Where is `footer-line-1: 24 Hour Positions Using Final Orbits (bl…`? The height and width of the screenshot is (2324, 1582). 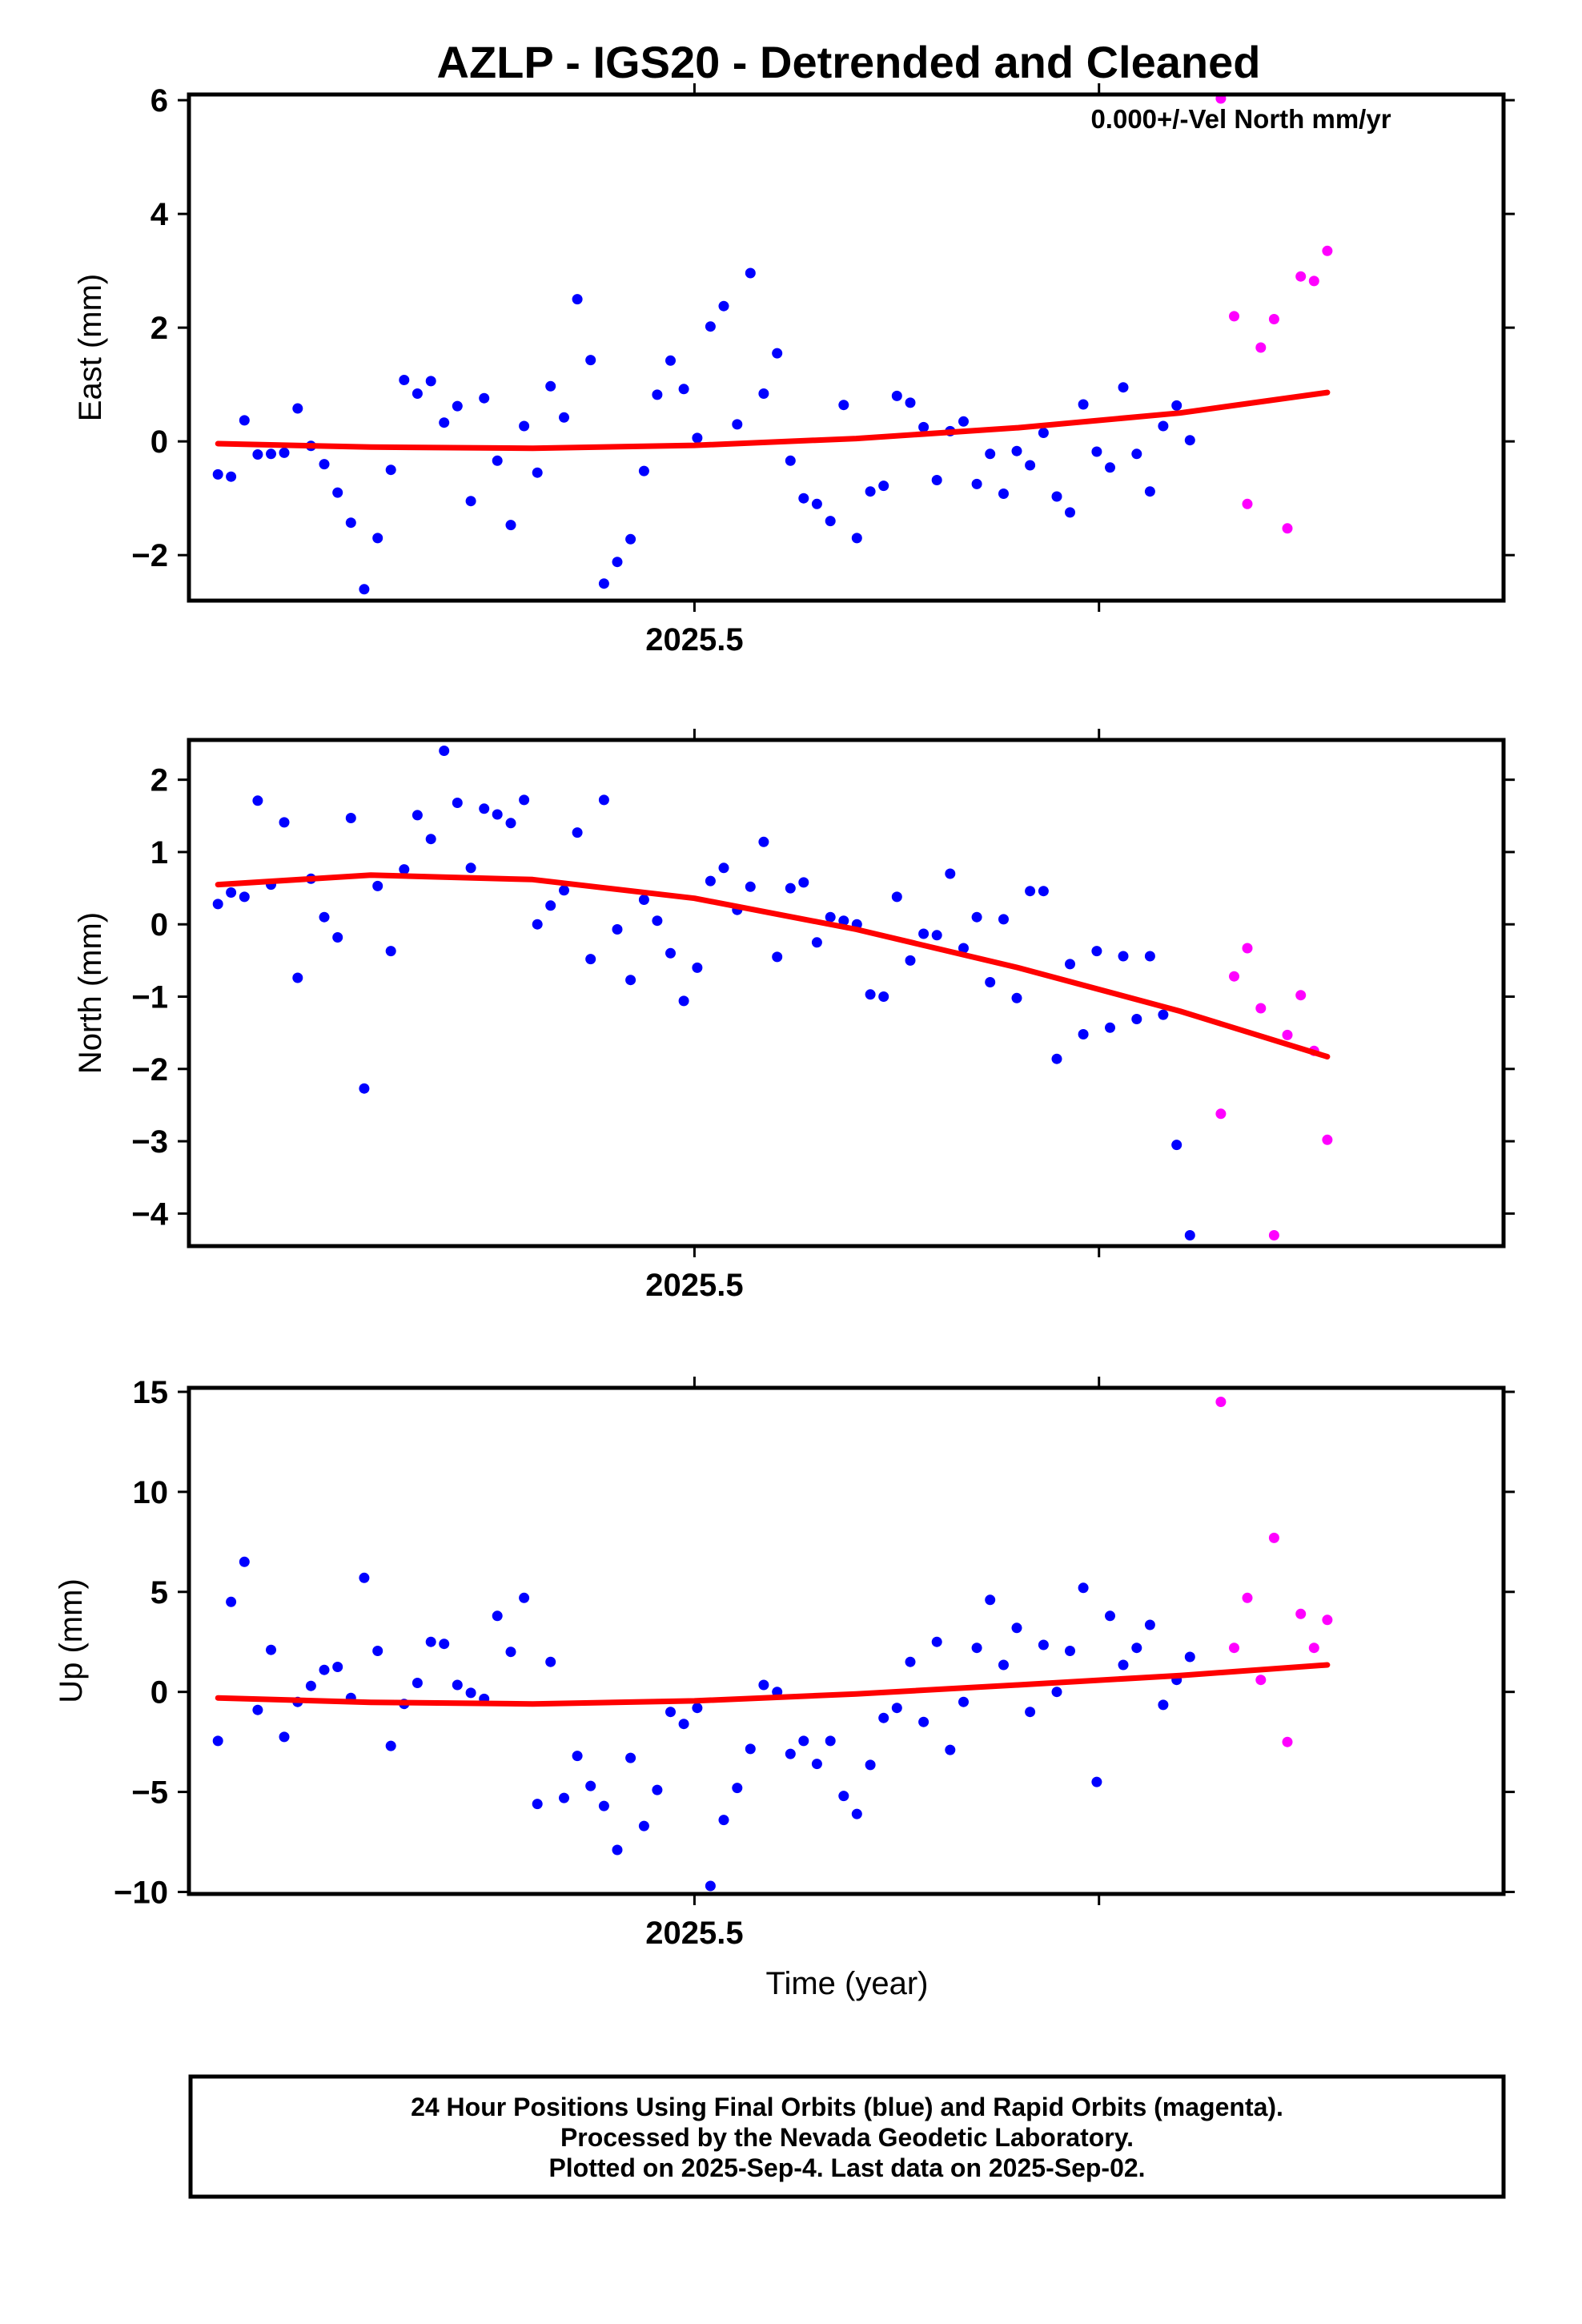 footer-line-1: 24 Hour Positions Using Final Orbits (bl… is located at coordinates (847, 2107).